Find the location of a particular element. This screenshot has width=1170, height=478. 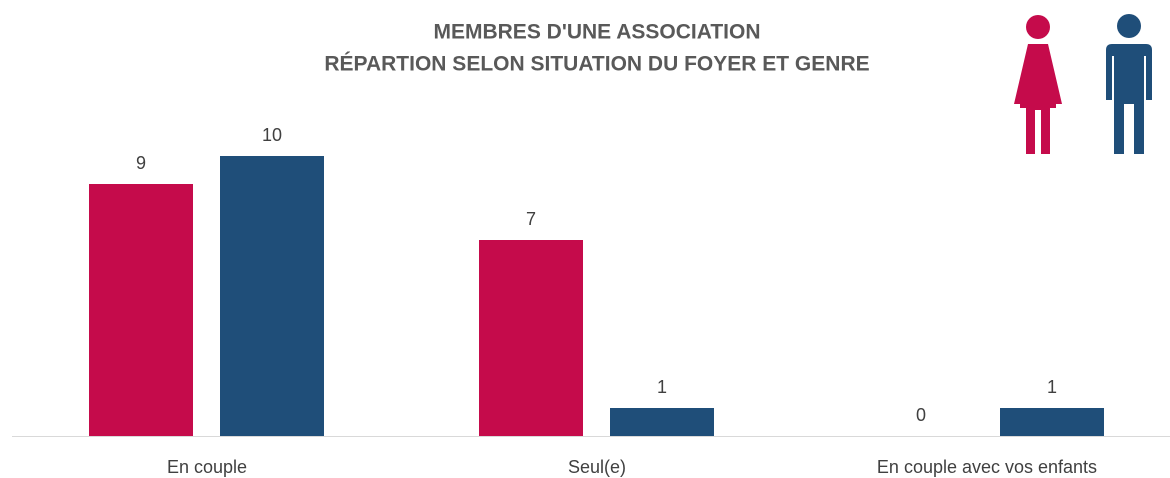

chart-title: MEMBRES D'UNE ASSOCIATION is located at coordinates (596, 32).